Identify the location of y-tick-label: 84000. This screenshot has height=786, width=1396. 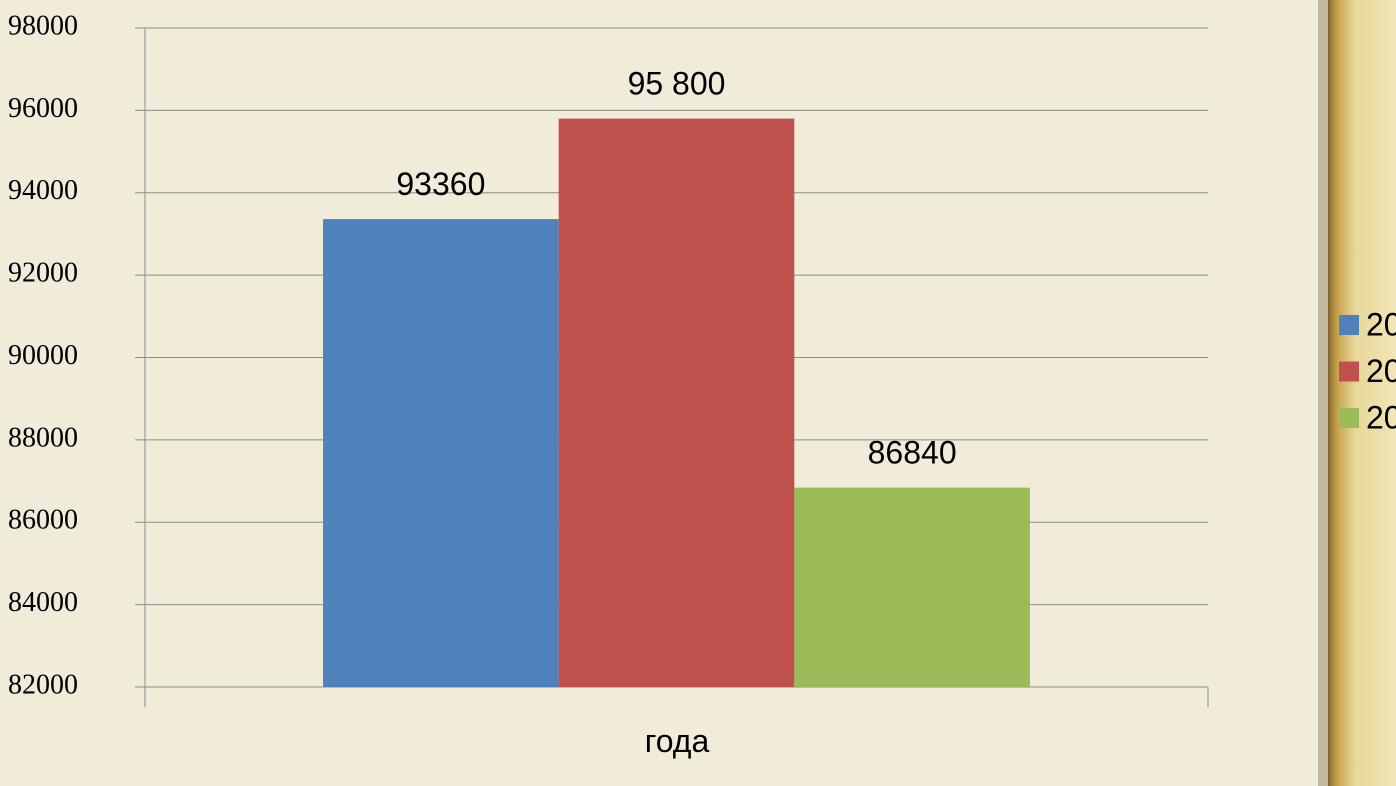
(43, 602).